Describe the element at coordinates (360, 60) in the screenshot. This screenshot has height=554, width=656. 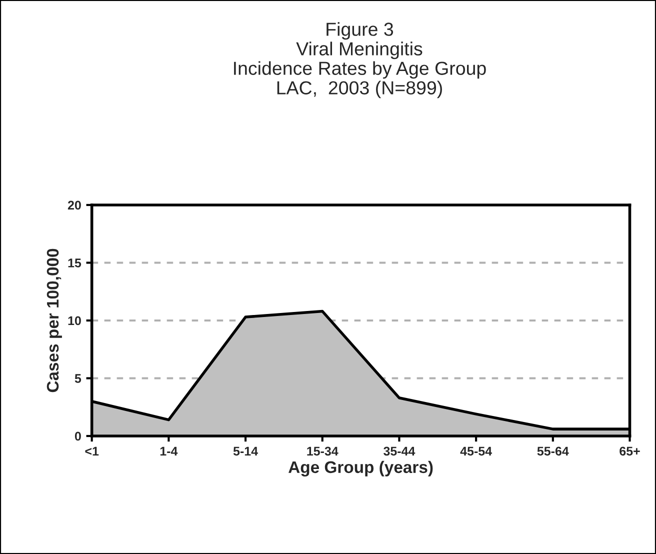
I see `chart-title: Figure 3 Viral Meningitis Incidence Rates by Age Group LAC, 2003 (N=899)` at that location.